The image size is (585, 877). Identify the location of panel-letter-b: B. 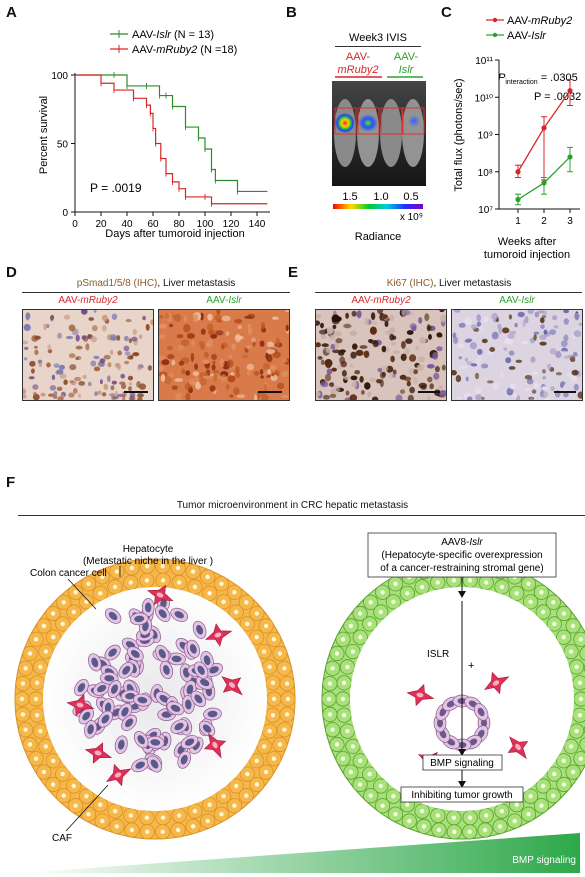
(291, 12).